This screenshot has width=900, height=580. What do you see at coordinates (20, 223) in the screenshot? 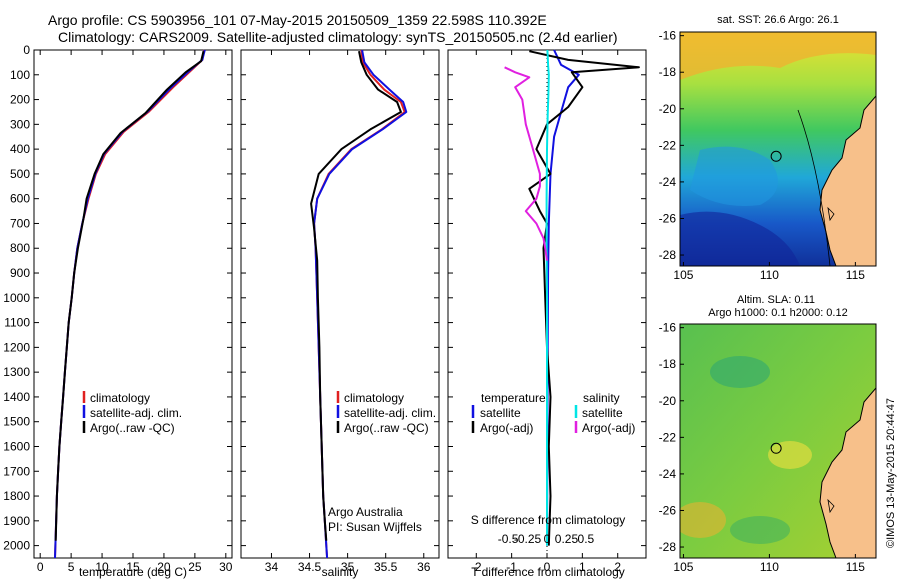
I see `y-tick-label: 700` at bounding box center [20, 223].